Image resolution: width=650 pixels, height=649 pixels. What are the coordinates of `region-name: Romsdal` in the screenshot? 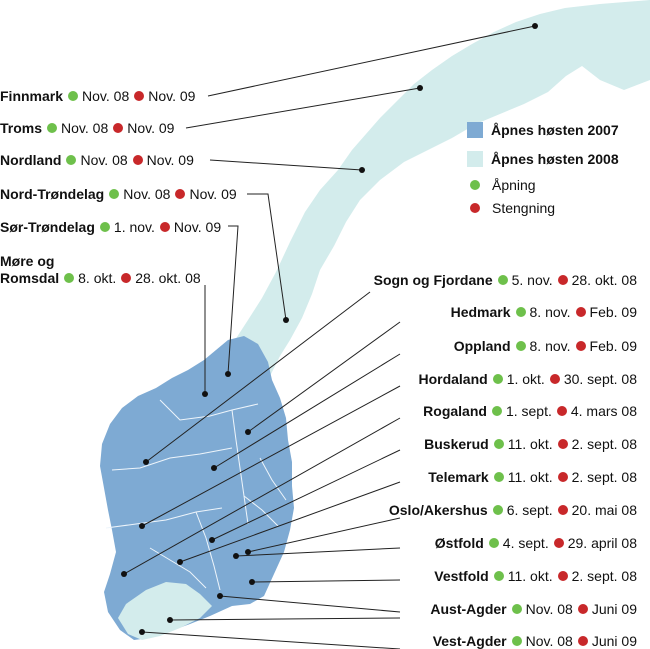 It's located at (30, 278).